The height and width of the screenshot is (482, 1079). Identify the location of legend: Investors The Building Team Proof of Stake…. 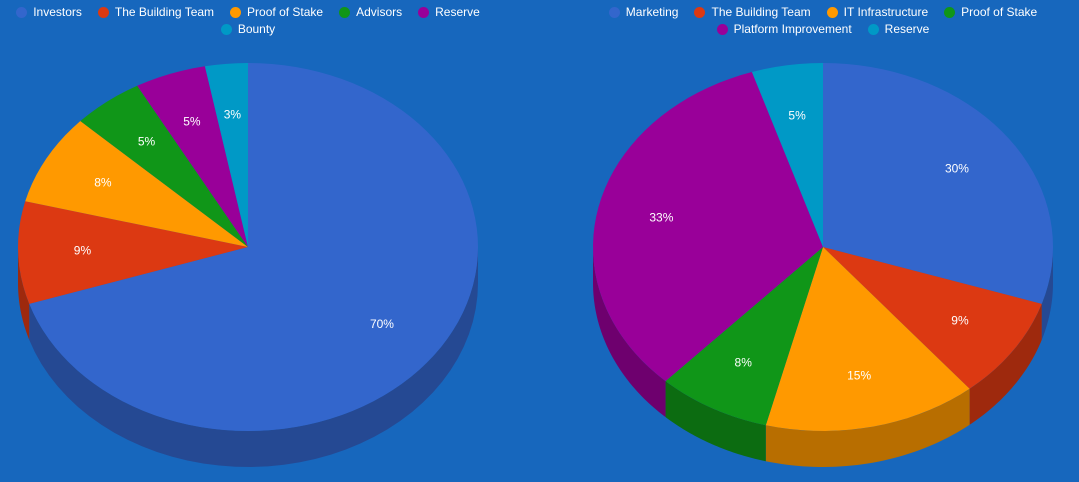
(249, 21).